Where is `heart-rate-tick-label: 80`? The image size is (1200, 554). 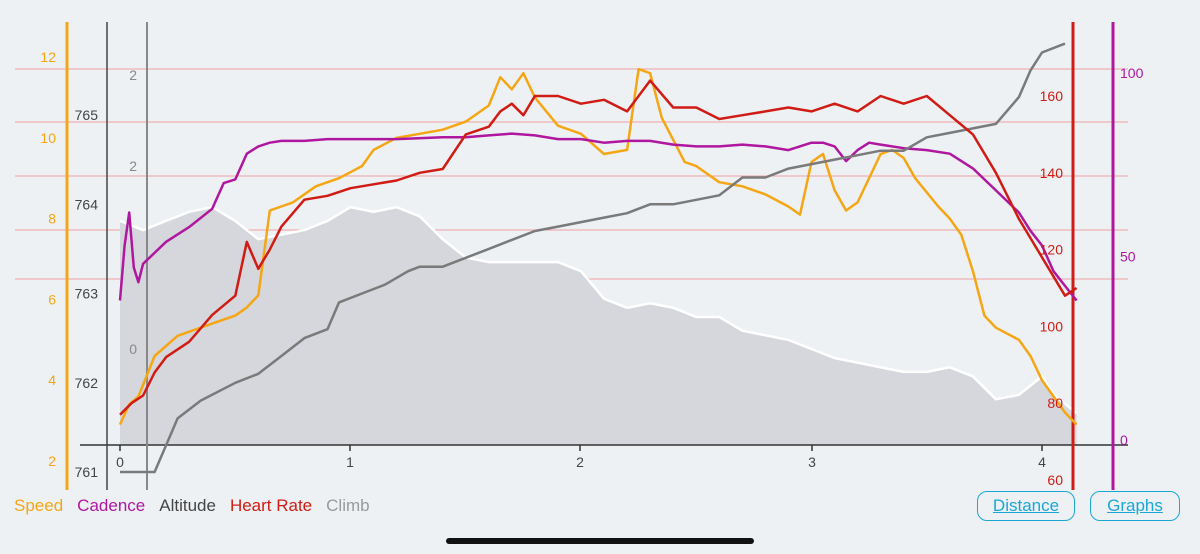 heart-rate-tick-label: 80 is located at coordinates (1055, 403).